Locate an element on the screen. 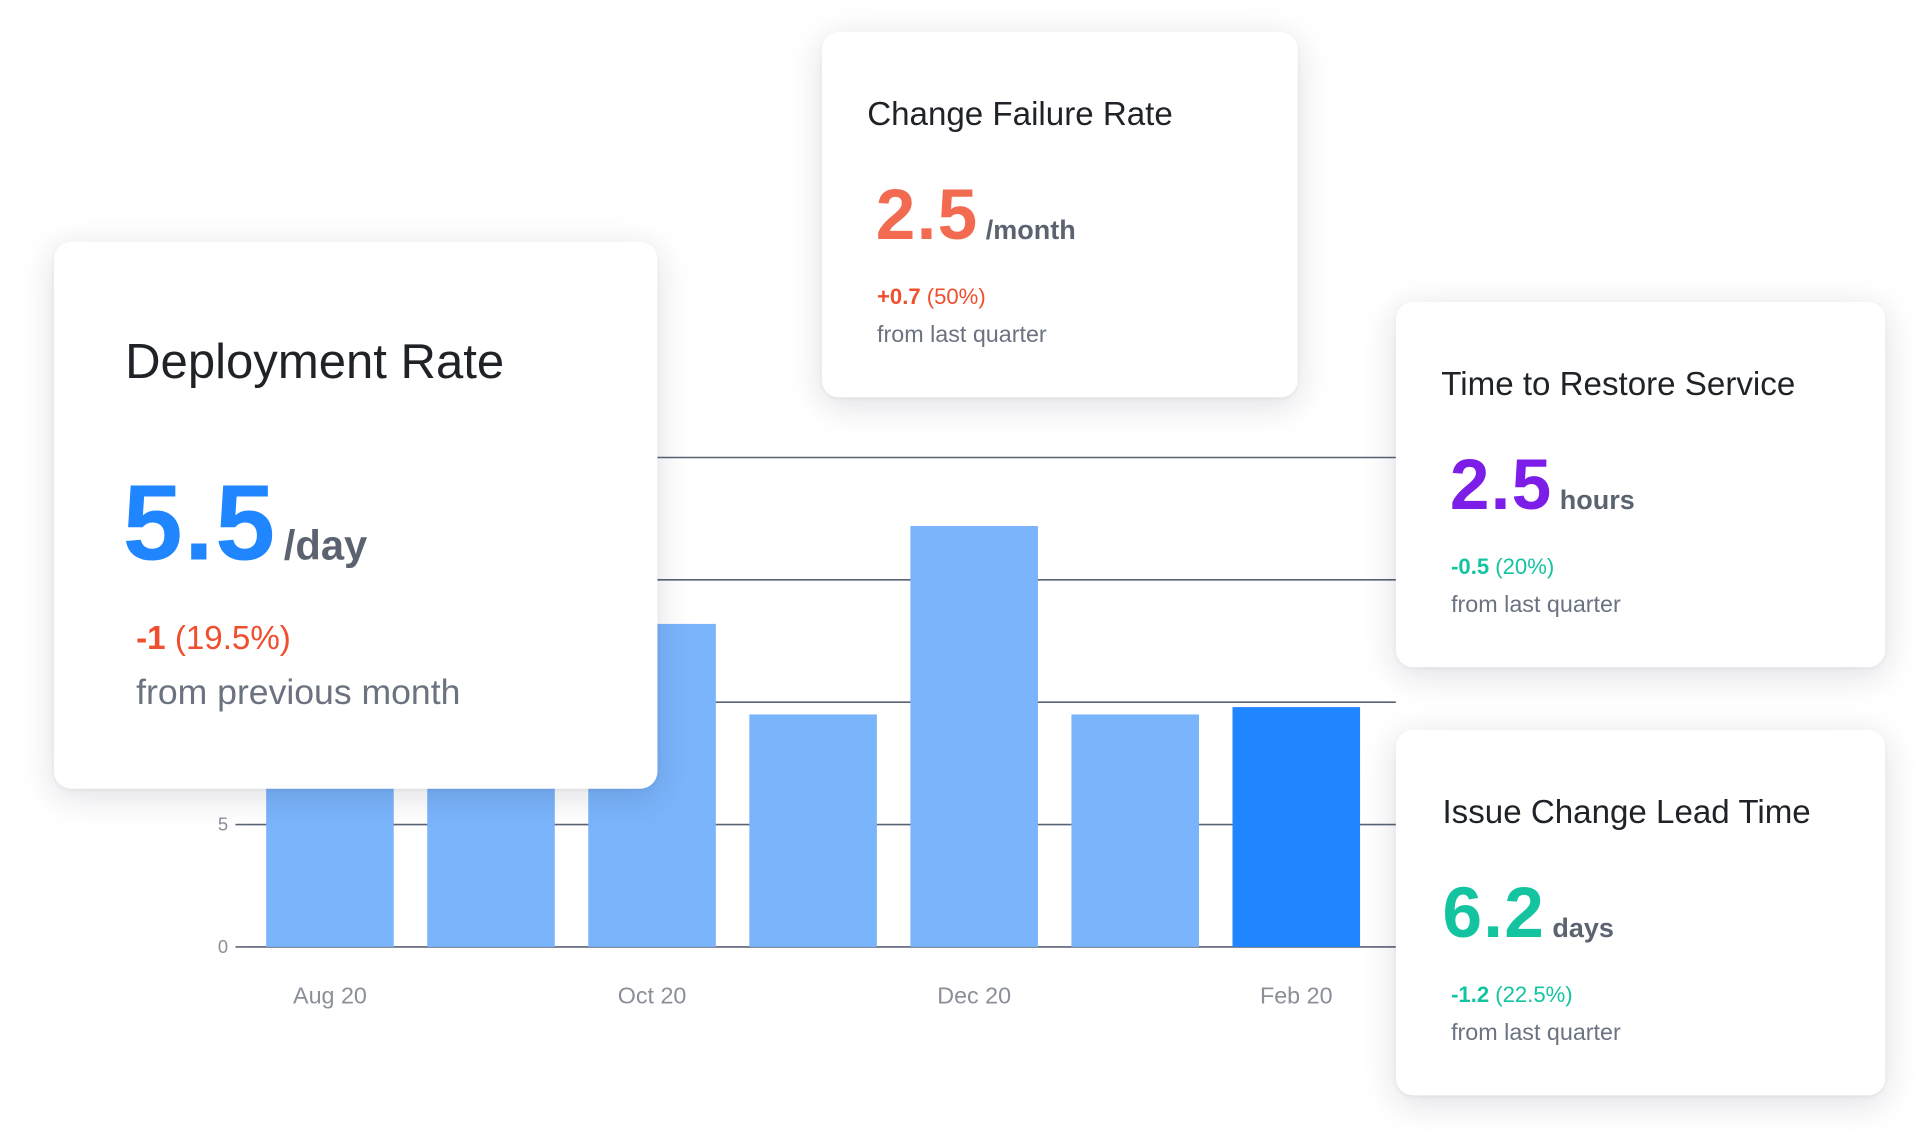  chart-x-axis: Aug 20 Oct 20 Dec 20 Feb 20 is located at coordinates (813, 995).